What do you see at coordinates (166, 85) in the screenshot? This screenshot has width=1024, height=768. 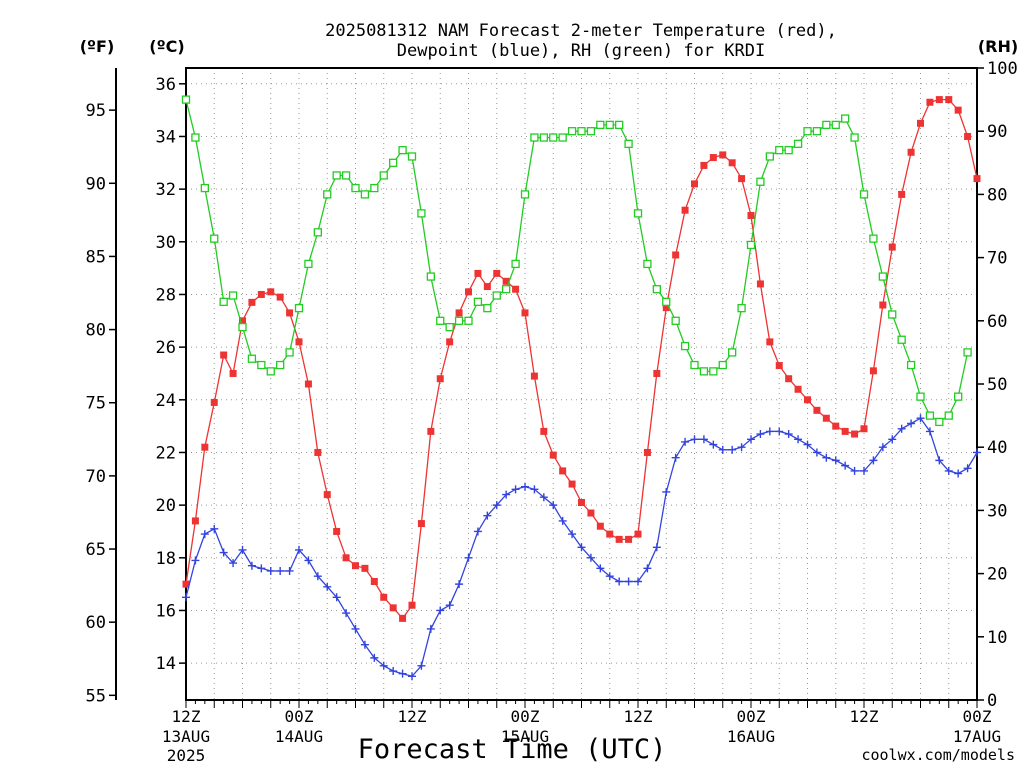 I see `celsius-tick-label: 36` at bounding box center [166, 85].